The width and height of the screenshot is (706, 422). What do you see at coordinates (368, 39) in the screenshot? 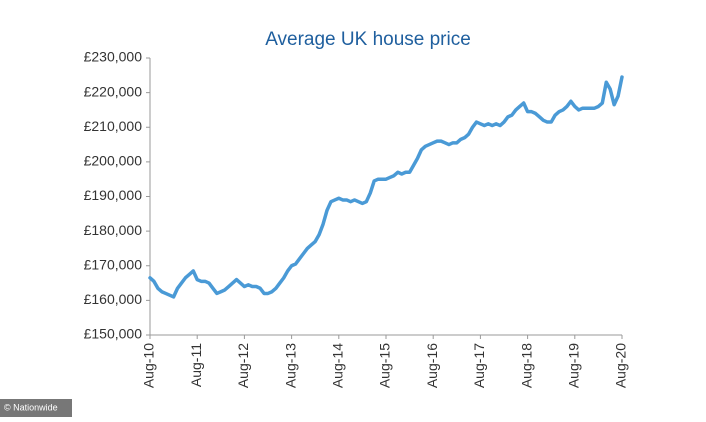
I see `chart-title: Average UK house price` at bounding box center [368, 39].